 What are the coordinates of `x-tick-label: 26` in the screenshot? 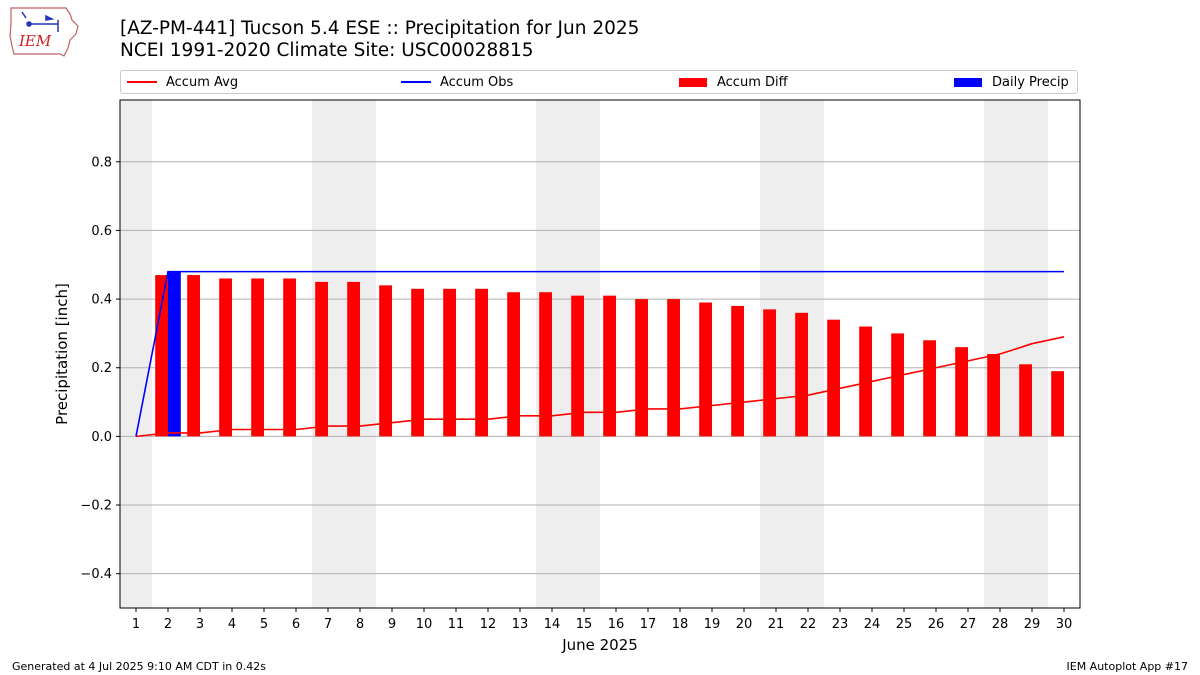 It's located at (936, 624).